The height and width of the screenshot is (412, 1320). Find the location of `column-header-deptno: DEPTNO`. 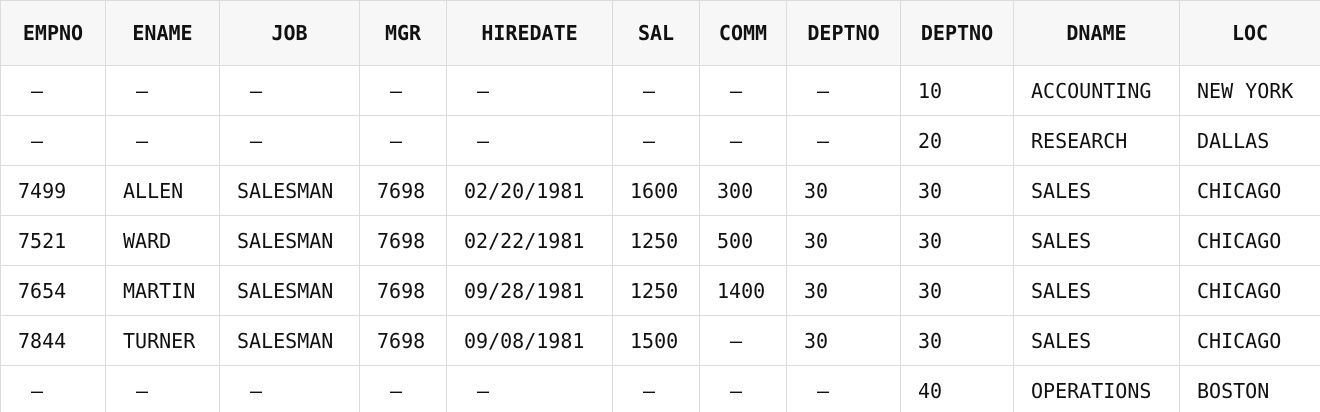

column-header-deptno: DEPTNO is located at coordinates (843, 33).